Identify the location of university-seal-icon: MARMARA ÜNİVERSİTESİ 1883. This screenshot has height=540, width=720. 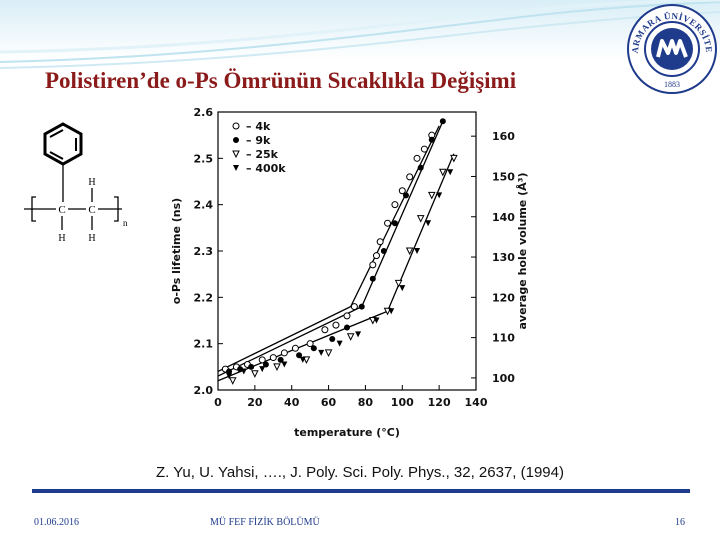
(671, 48).